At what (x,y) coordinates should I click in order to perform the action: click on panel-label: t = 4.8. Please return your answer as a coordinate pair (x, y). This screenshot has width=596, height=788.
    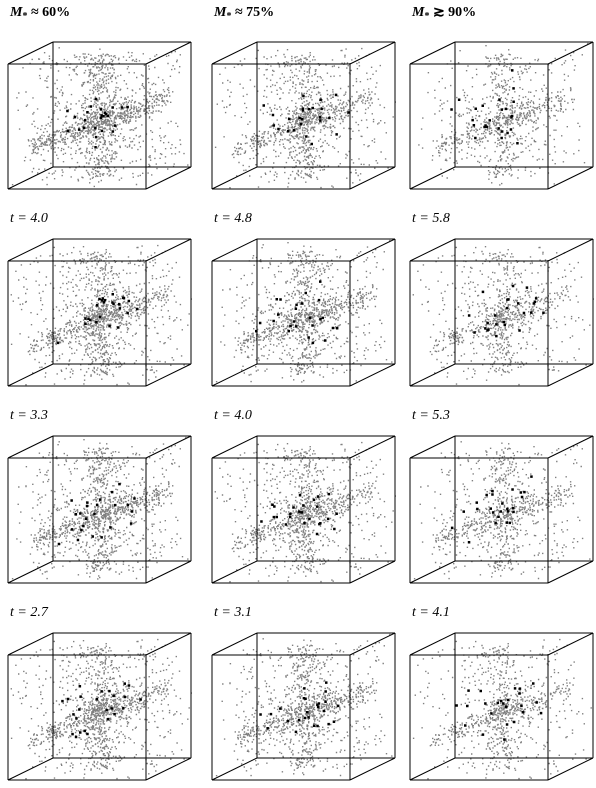
    Looking at the image, I should click on (233, 218).